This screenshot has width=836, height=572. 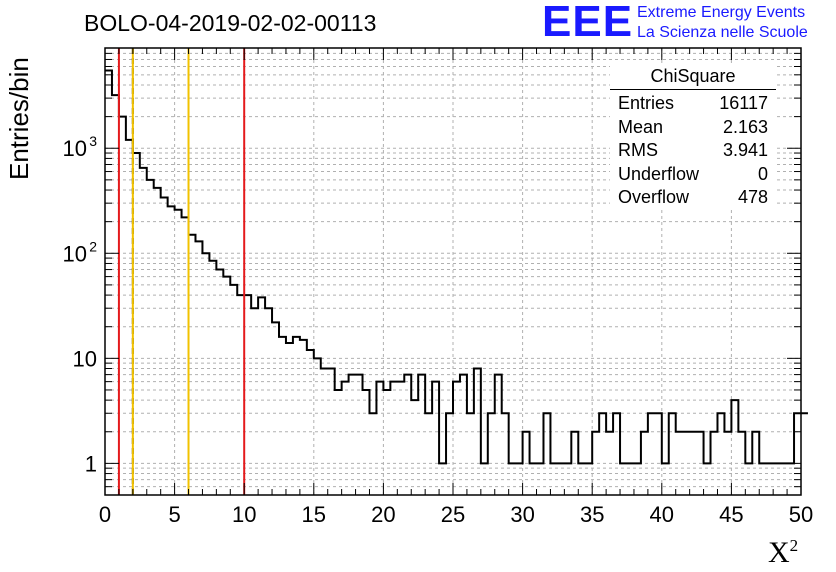 What do you see at coordinates (105, 514) in the screenshot?
I see `x-tick-label: 0` at bounding box center [105, 514].